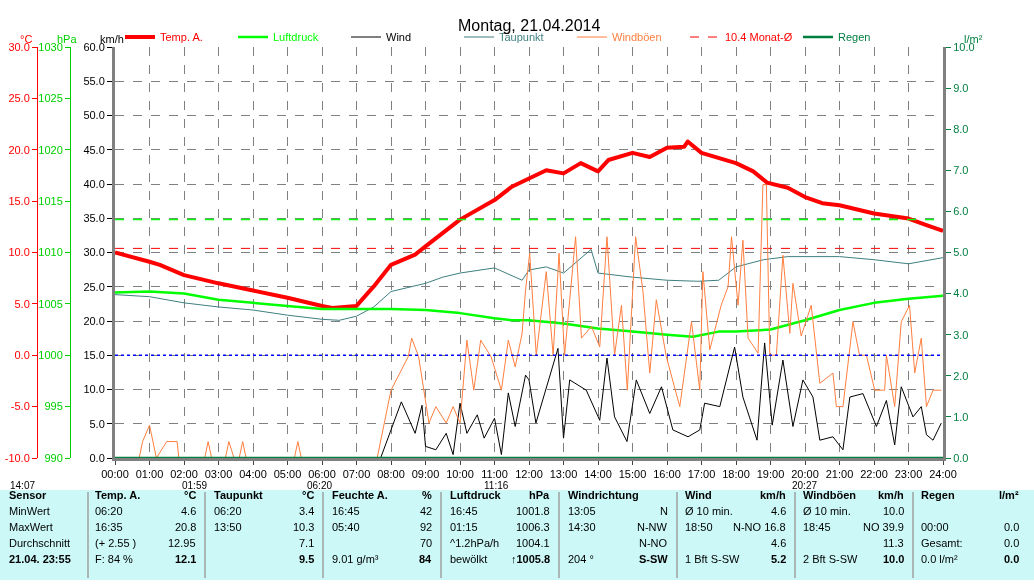 This screenshot has width=1034, height=587. What do you see at coordinates (31, 527) in the screenshot?
I see `text: MaxWert` at bounding box center [31, 527].